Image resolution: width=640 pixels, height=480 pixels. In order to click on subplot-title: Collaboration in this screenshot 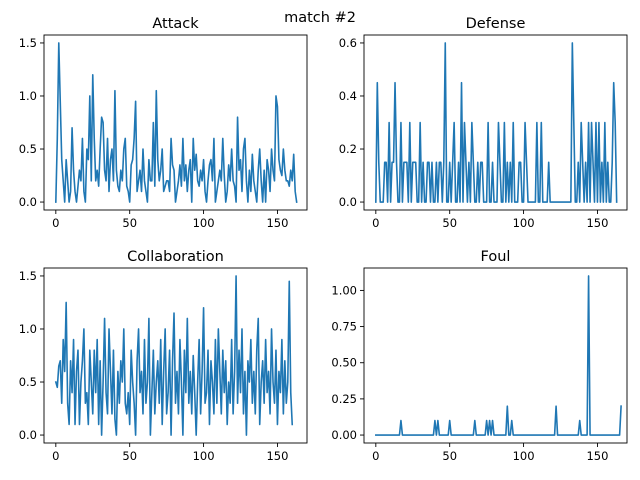, I will do `click(175, 257)`.